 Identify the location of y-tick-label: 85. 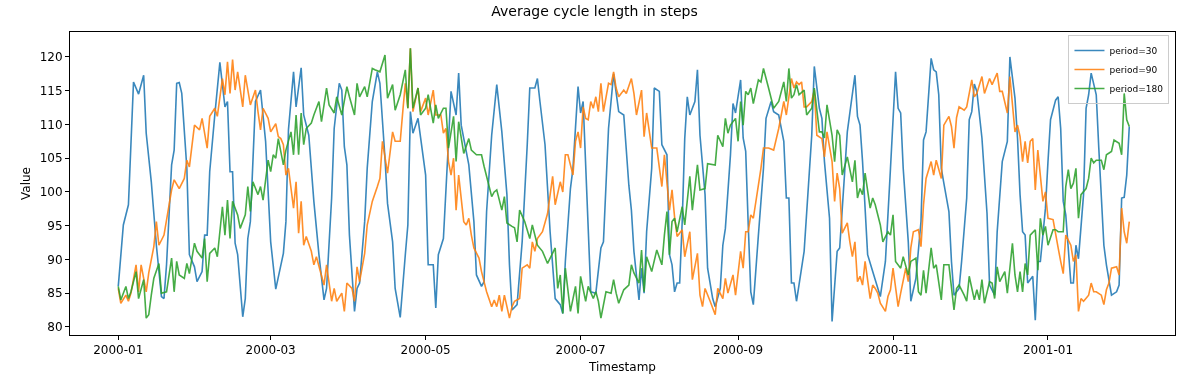
(55, 293).